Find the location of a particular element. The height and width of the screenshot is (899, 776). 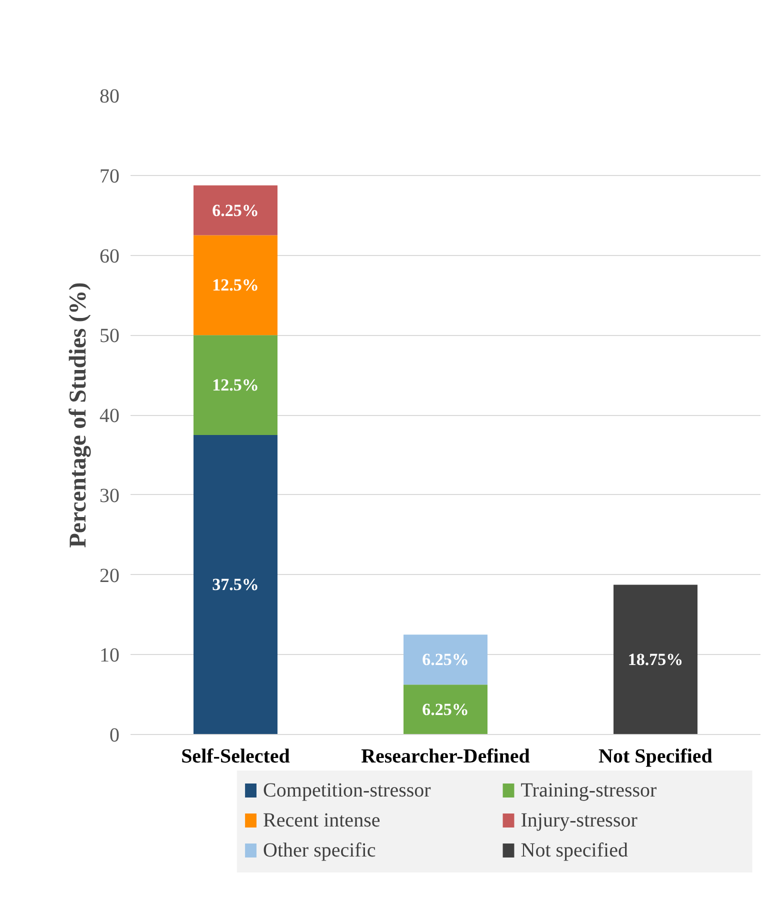

y-tick-label: 10 is located at coordinates (110, 655).